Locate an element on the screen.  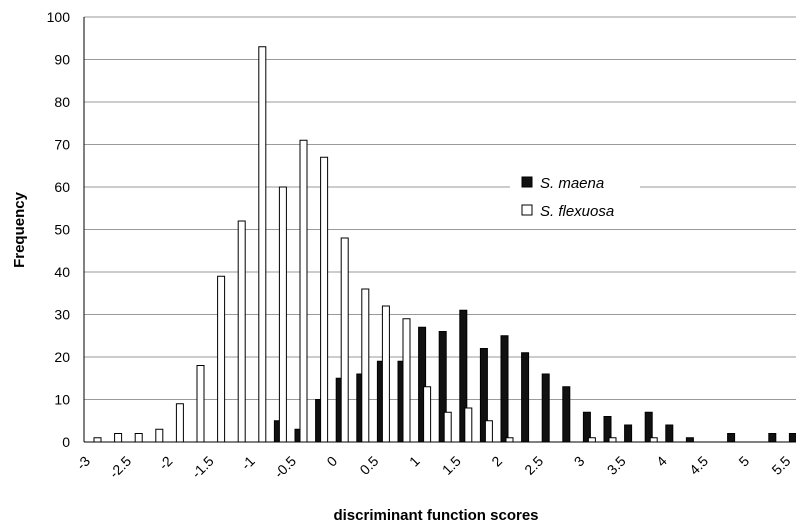
x-tick-label: -1 is located at coordinates (248, 463).